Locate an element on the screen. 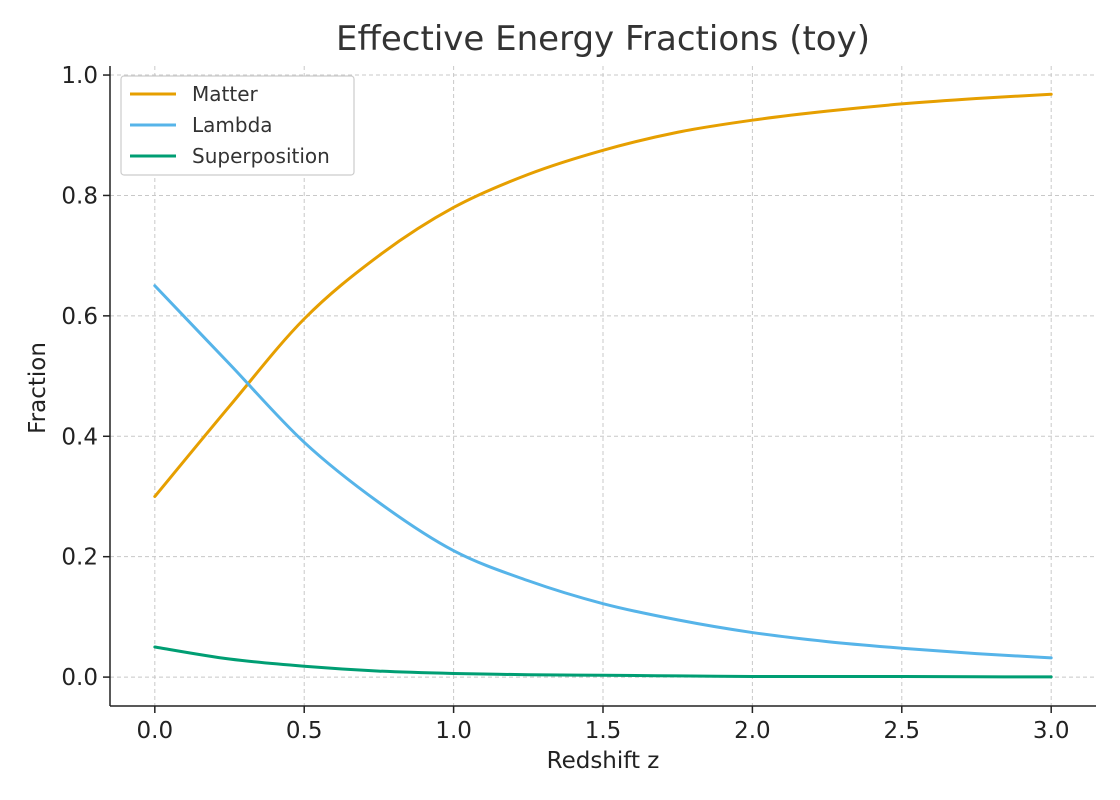  x-tick-label: 1.0 is located at coordinates (453, 731).